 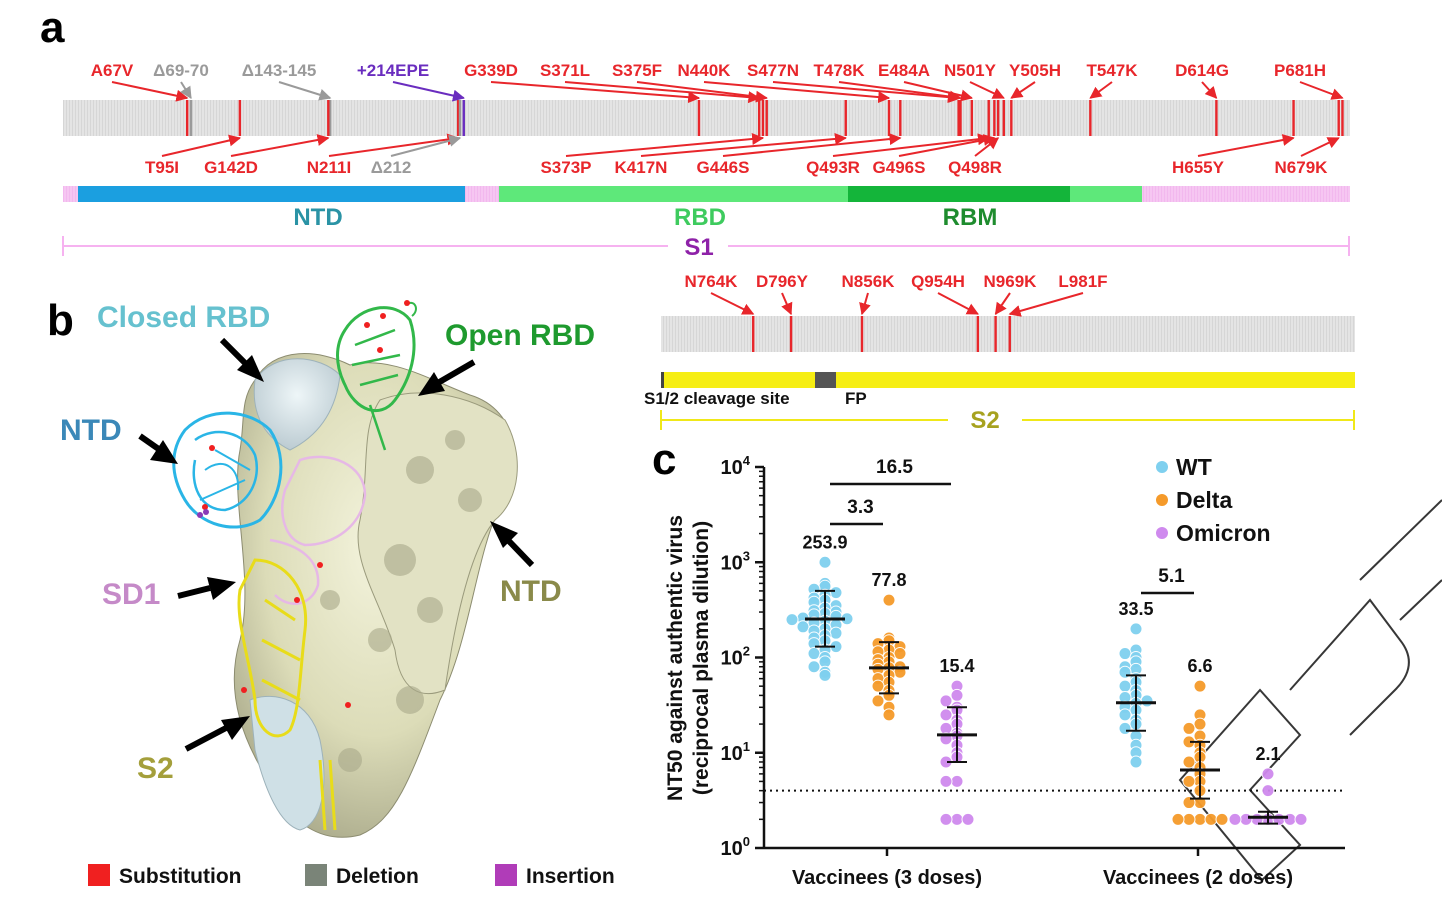 I want to click on y-axis-title-line1: NT50 against authentic virus, so click(x=675, y=658).